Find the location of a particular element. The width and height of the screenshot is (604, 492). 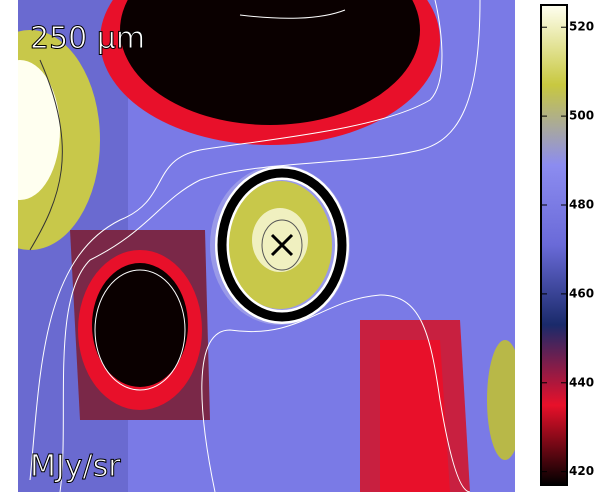

colorbar-tick-label: 420 is located at coordinates (581, 471).